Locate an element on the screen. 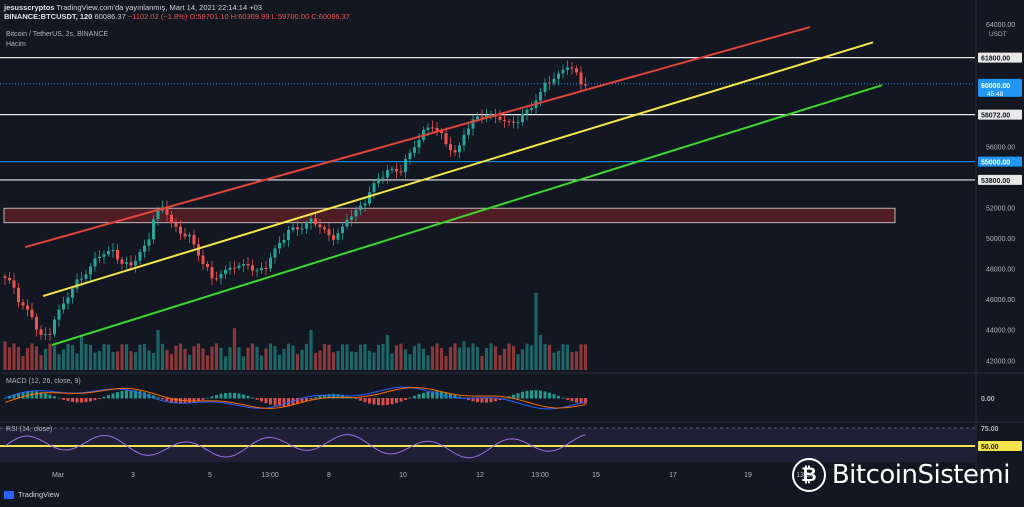  time-axis-label: 3 is located at coordinates (133, 475).